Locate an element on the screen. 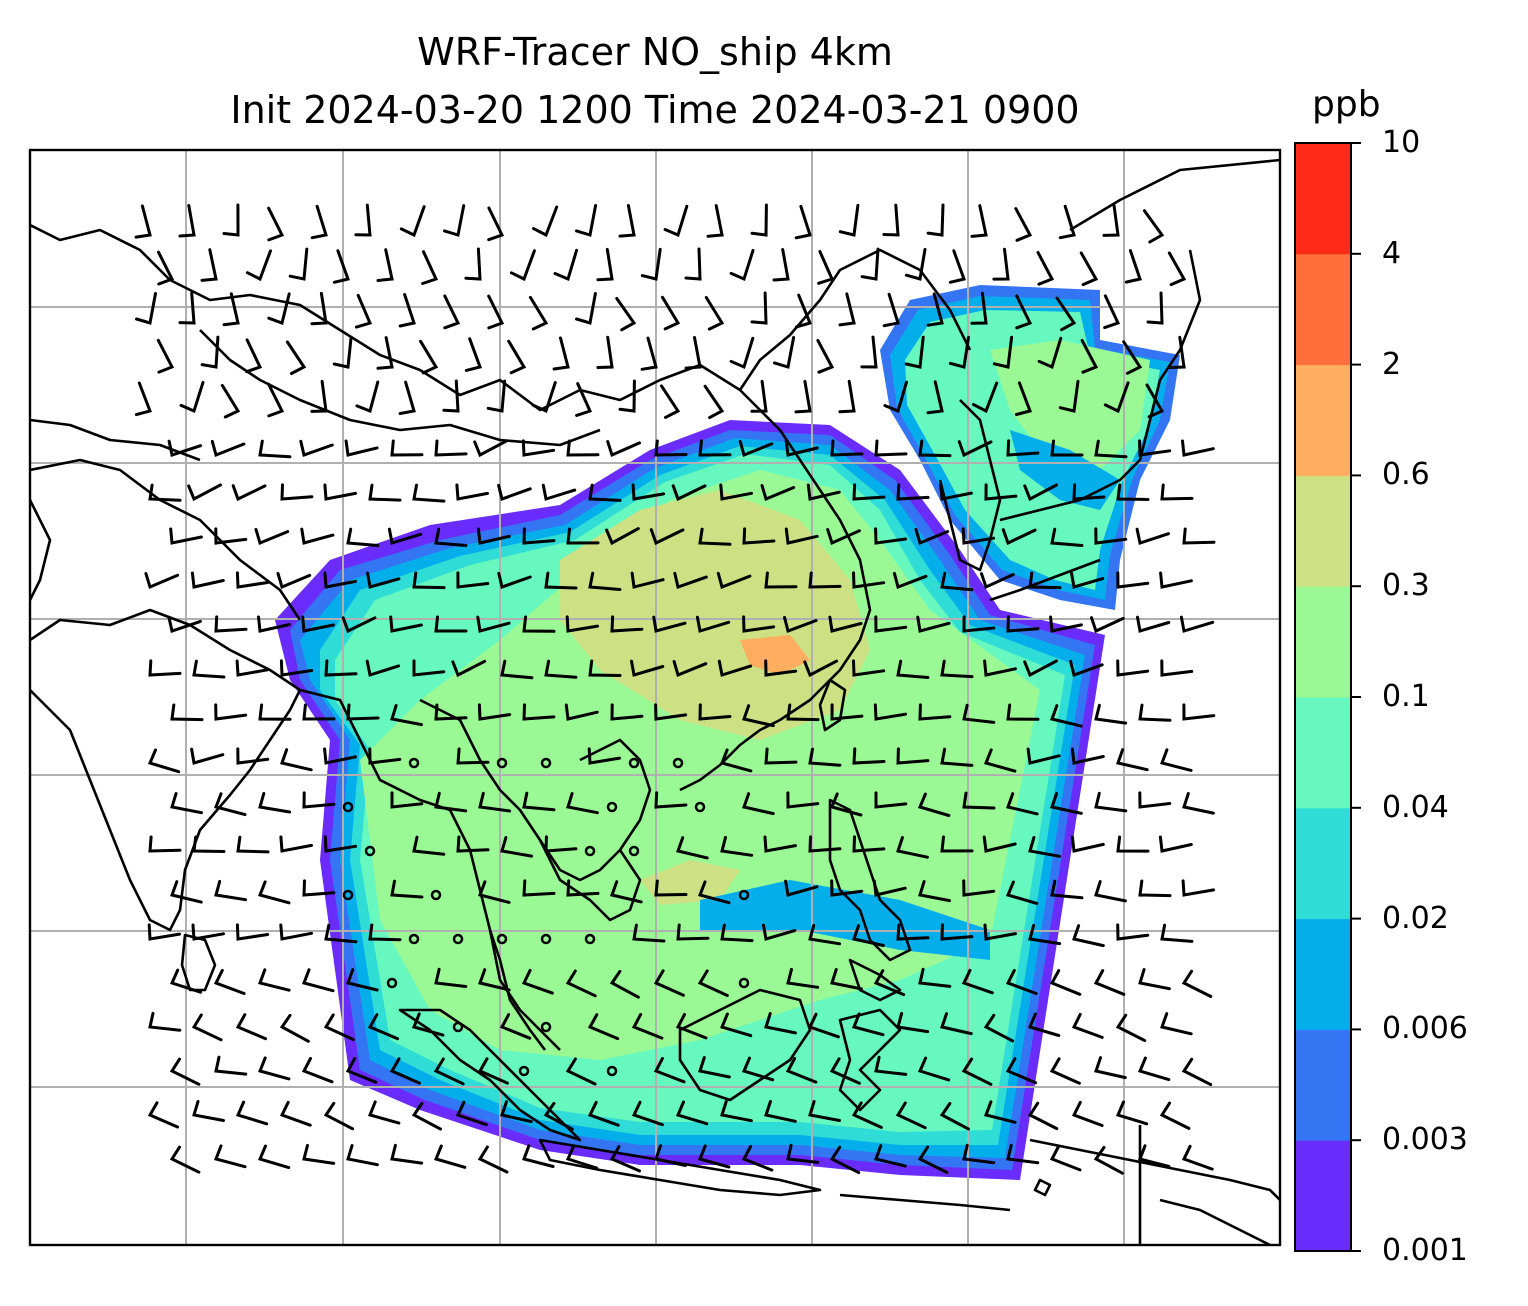 This screenshot has height=1306, width=1528. colorbar-tick-label: 10 is located at coordinates (1401, 142).